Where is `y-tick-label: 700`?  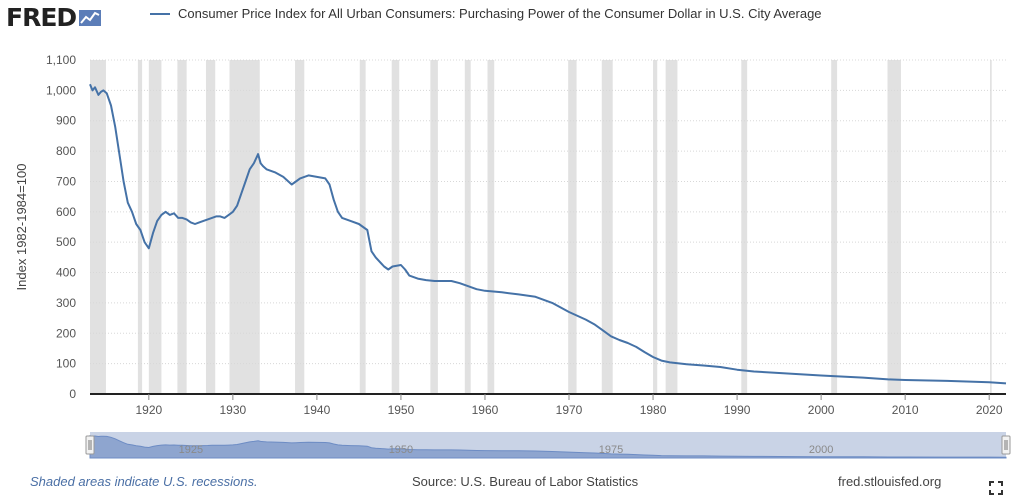 y-tick-label: 700 is located at coordinates (66, 181).